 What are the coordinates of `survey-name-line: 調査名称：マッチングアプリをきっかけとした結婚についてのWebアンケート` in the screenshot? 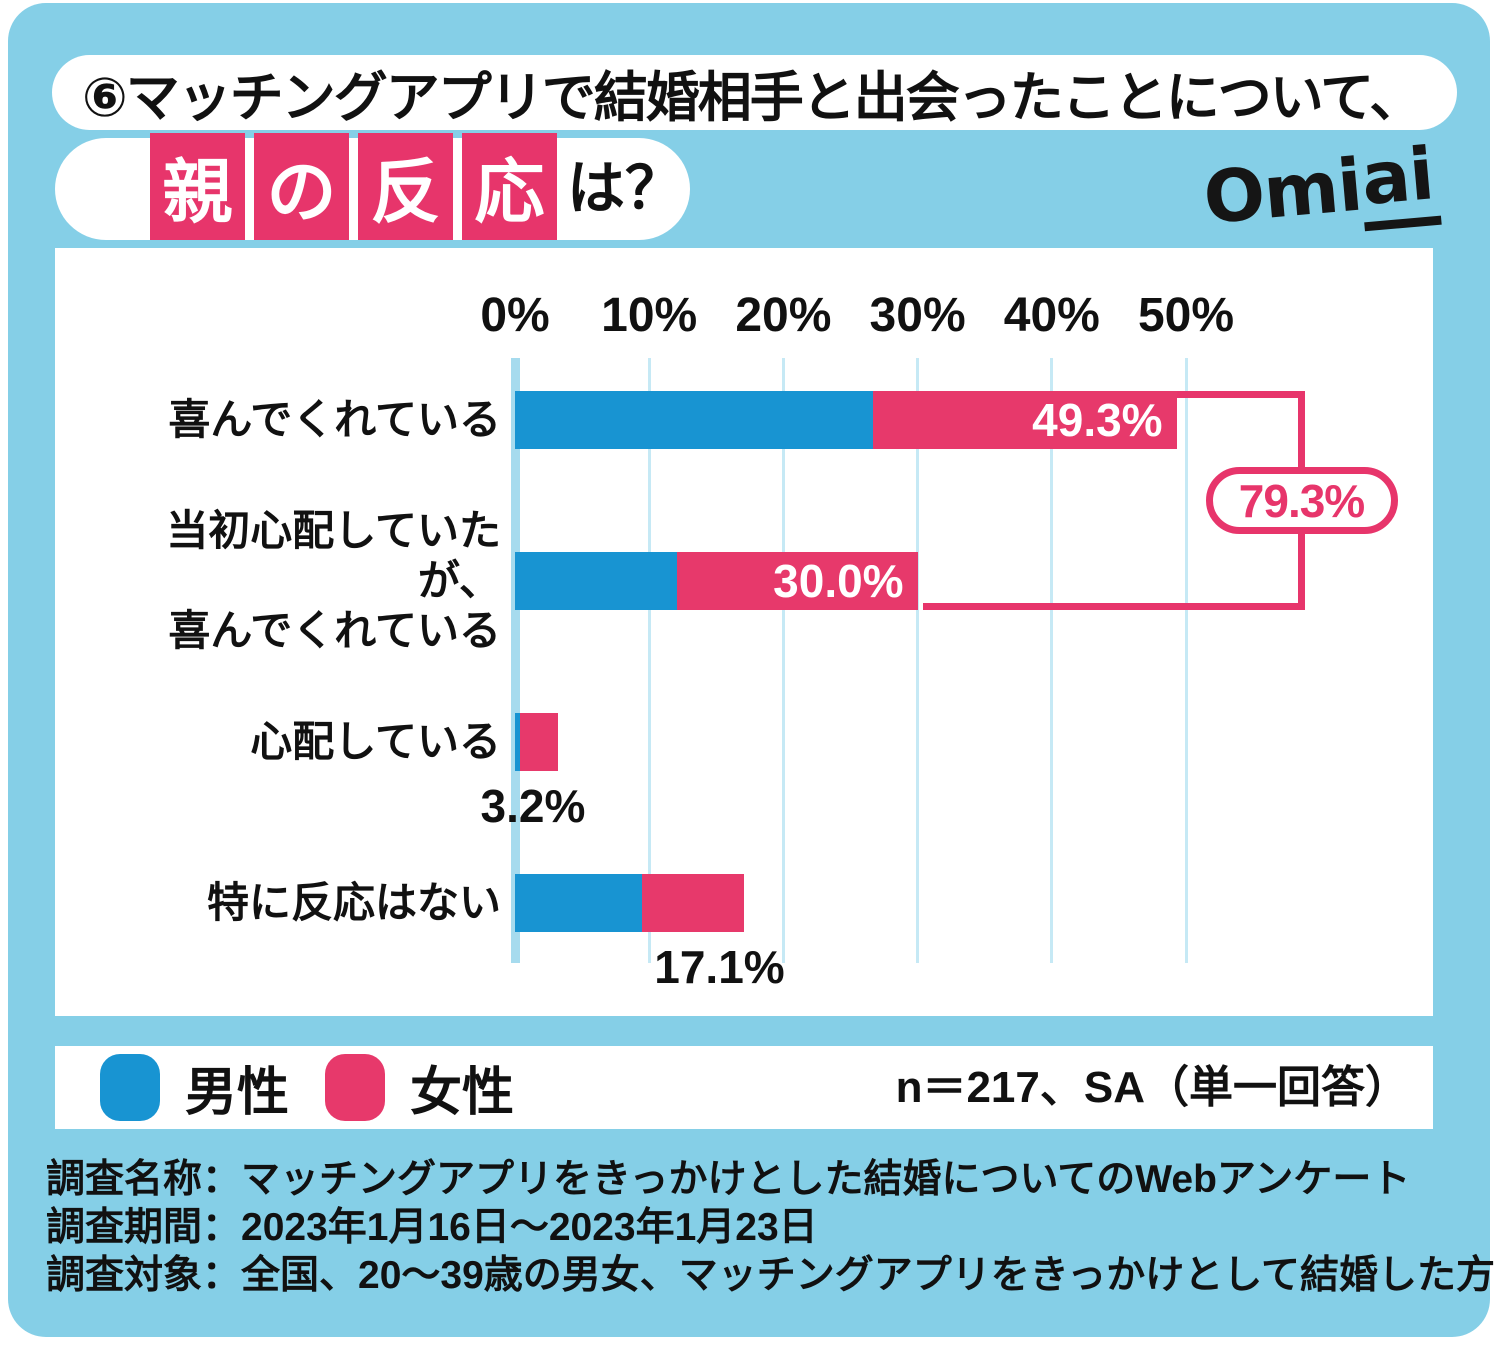 It's located at (728, 1179).